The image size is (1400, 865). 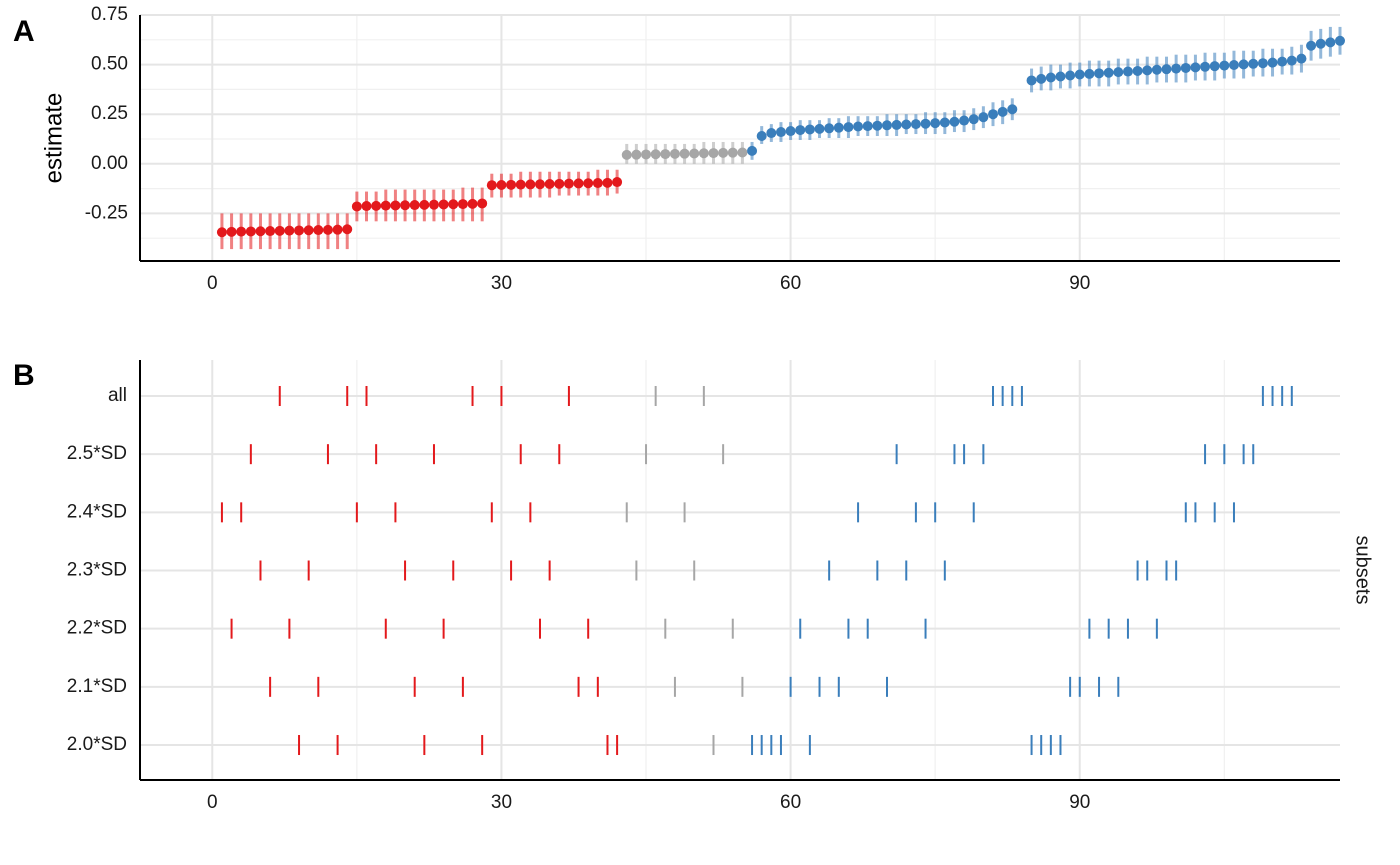 I want to click on panel-a-x-tick-label: 0, so click(x=212, y=283).